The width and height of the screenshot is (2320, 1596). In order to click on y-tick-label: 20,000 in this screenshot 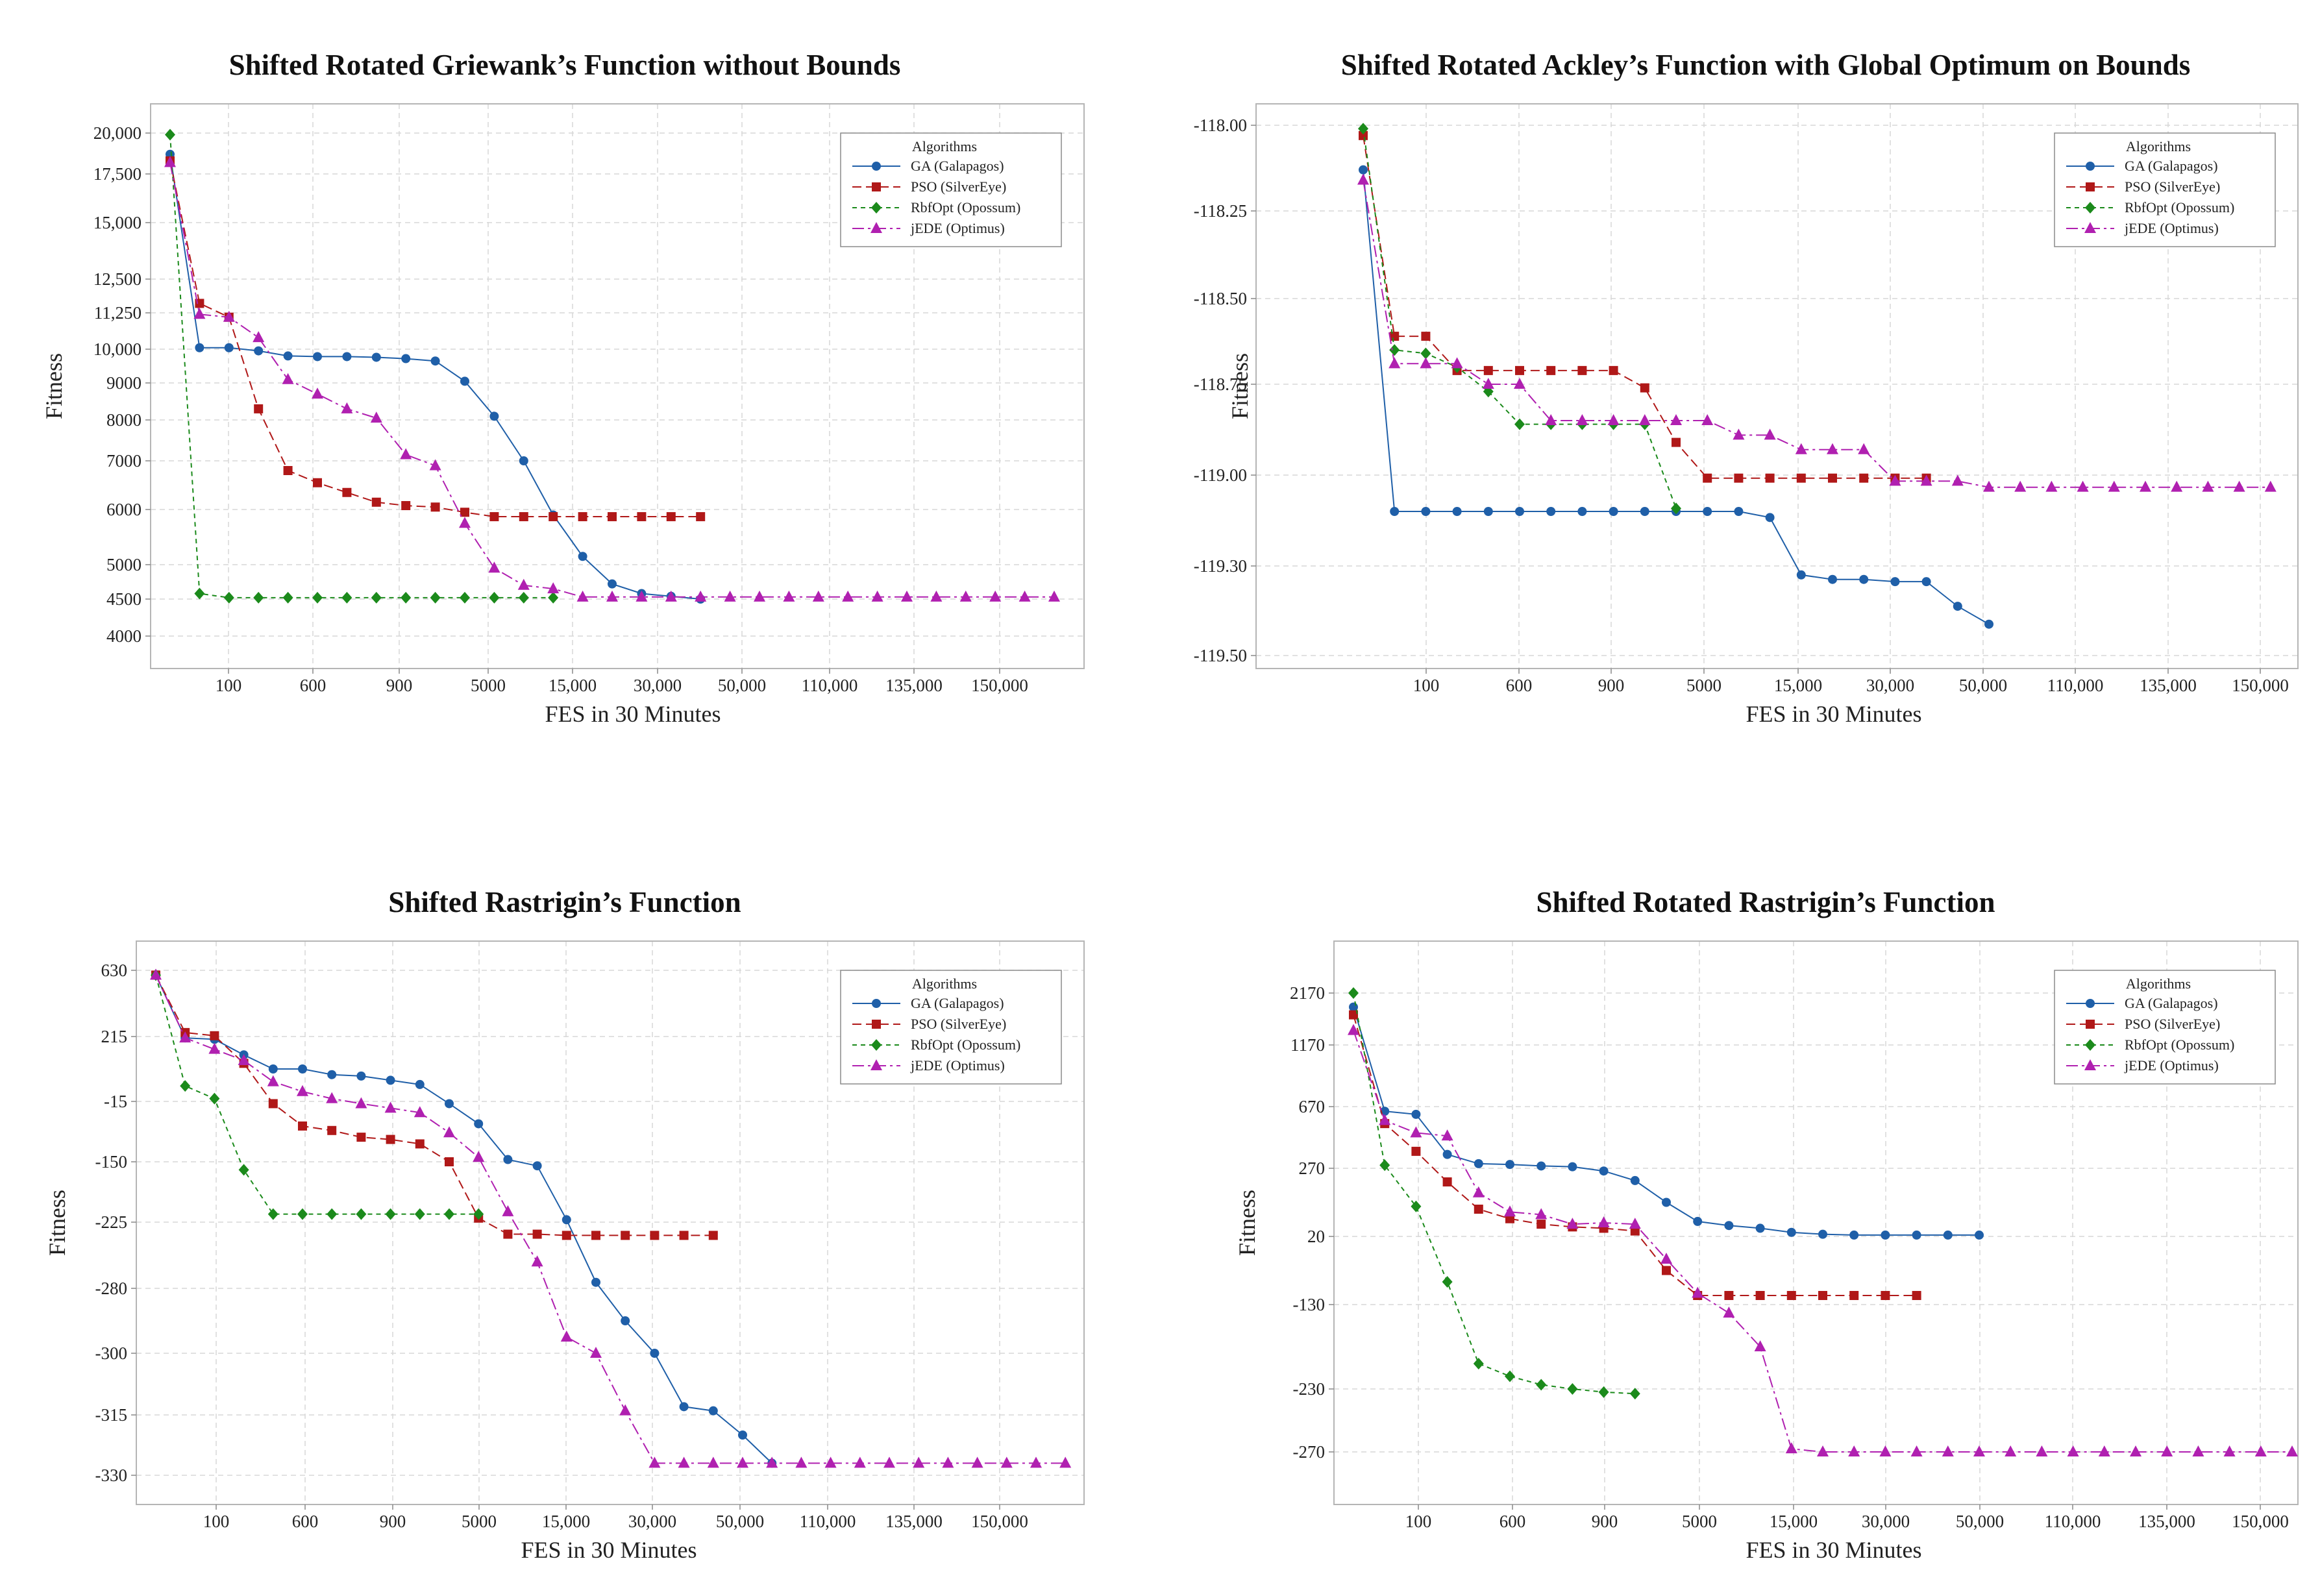, I will do `click(118, 133)`.